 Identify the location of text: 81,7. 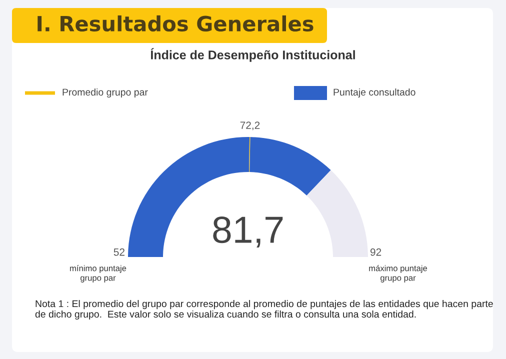
(248, 232).